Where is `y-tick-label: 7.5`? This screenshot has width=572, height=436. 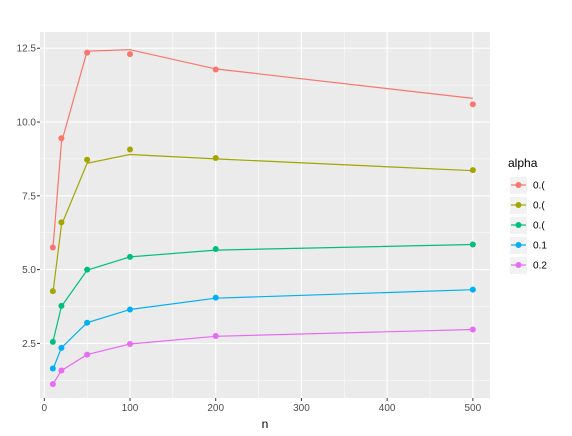 y-tick-label: 7.5 is located at coordinates (29, 196).